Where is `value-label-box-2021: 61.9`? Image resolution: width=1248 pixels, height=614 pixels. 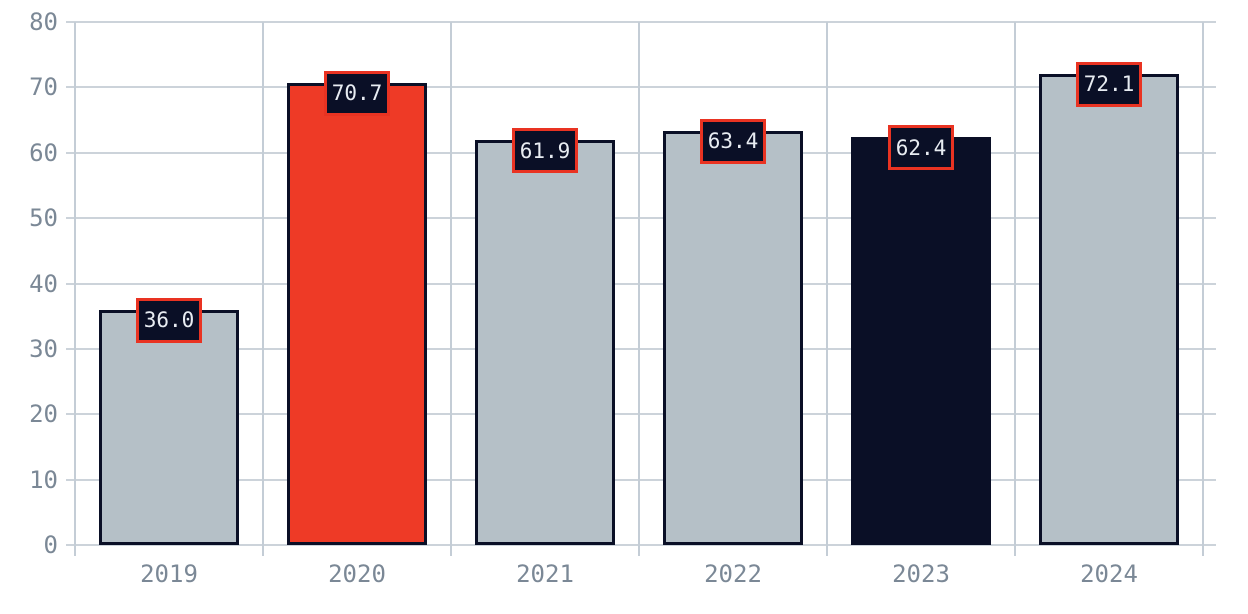 value-label-box-2021: 61.9 is located at coordinates (545, 151).